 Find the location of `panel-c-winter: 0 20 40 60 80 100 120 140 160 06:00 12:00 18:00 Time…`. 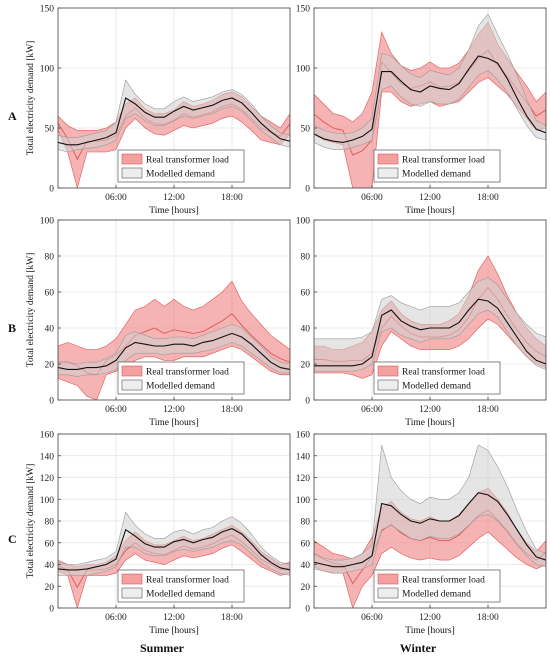

panel-c-winter: 0 20 40 60 80 100 120 140 160 06:00 12:00 18:00 Time… is located at coordinates (421, 533).